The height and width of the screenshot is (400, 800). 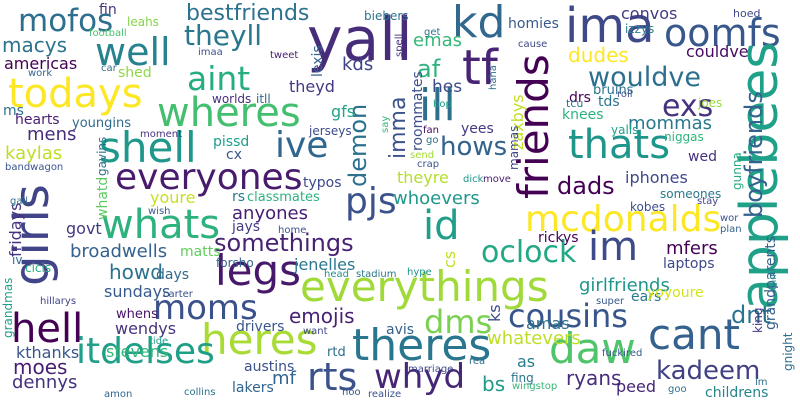 What do you see at coordinates (219, 78) in the screenshot?
I see `word: aint` at bounding box center [219, 78].